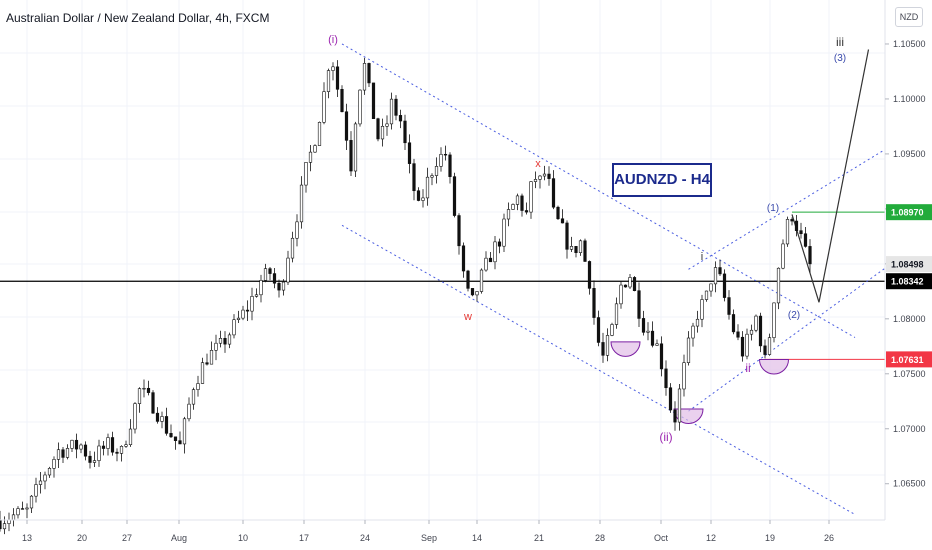  Describe the element at coordinates (711, 538) in the screenshot. I see `x-tick-label: 12` at that location.